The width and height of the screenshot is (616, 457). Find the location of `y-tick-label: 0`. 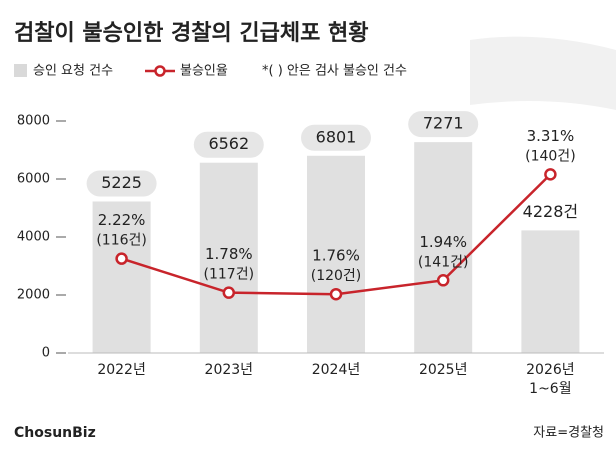

y-tick-label: 0 is located at coordinates (46, 353).